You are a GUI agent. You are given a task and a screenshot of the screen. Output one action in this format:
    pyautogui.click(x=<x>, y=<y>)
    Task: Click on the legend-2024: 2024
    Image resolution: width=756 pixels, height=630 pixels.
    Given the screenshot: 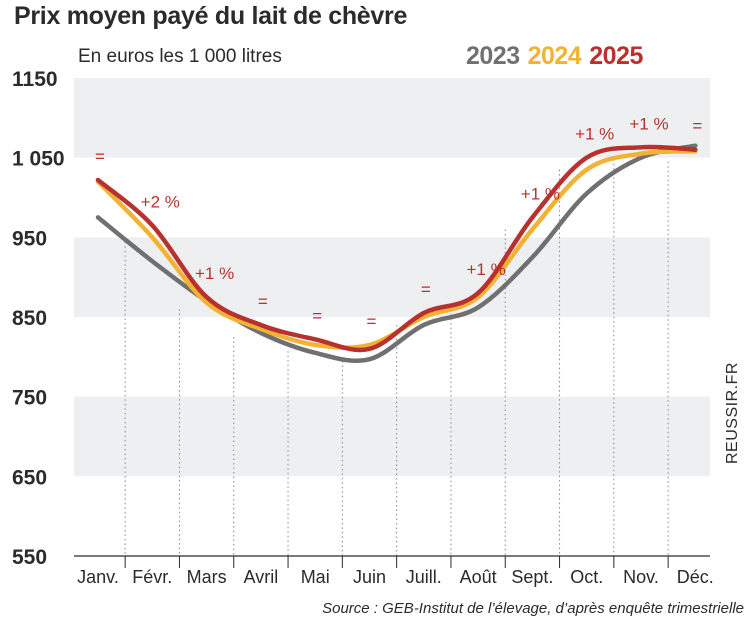 What is the action you would take?
    pyautogui.click(x=554, y=56)
    